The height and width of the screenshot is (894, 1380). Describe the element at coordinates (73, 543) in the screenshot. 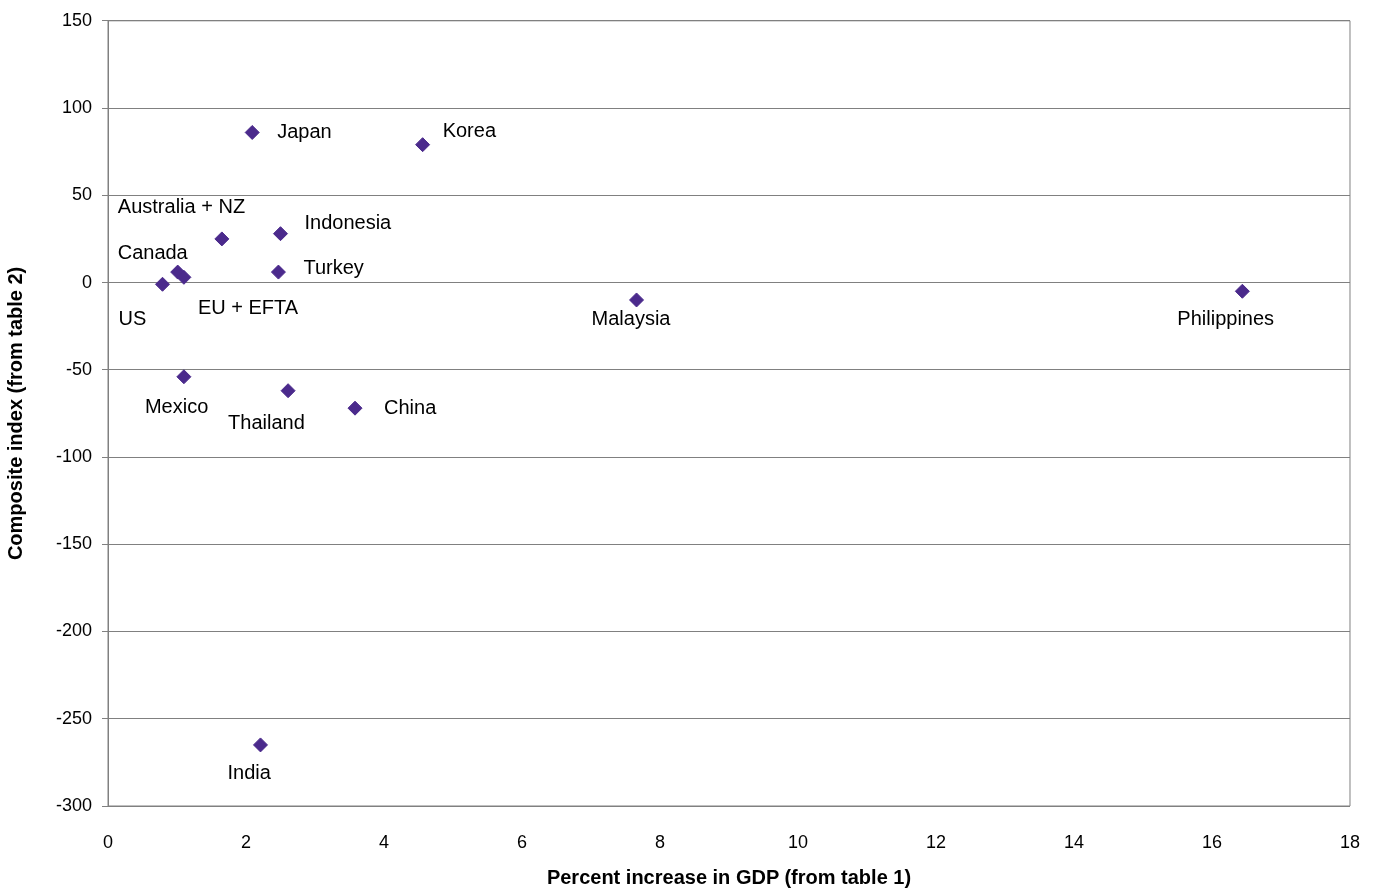

I see `y-tick-label: -150` at that location.